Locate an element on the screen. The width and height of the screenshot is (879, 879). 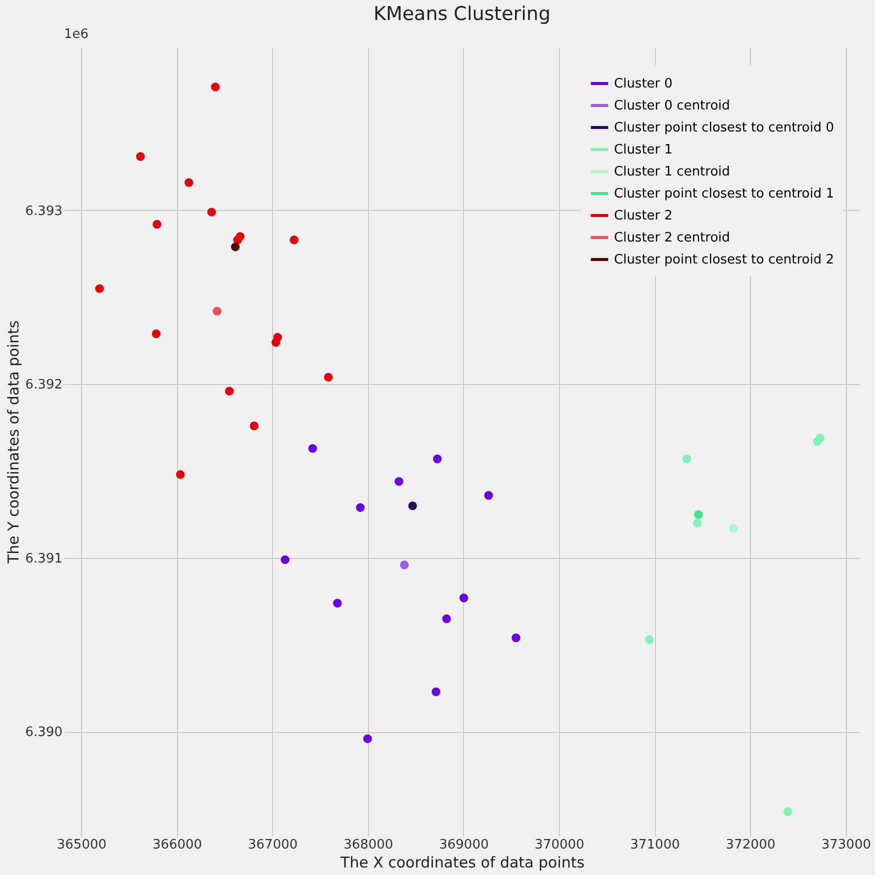
y-tick-label: 6.390 is located at coordinates (43, 732).